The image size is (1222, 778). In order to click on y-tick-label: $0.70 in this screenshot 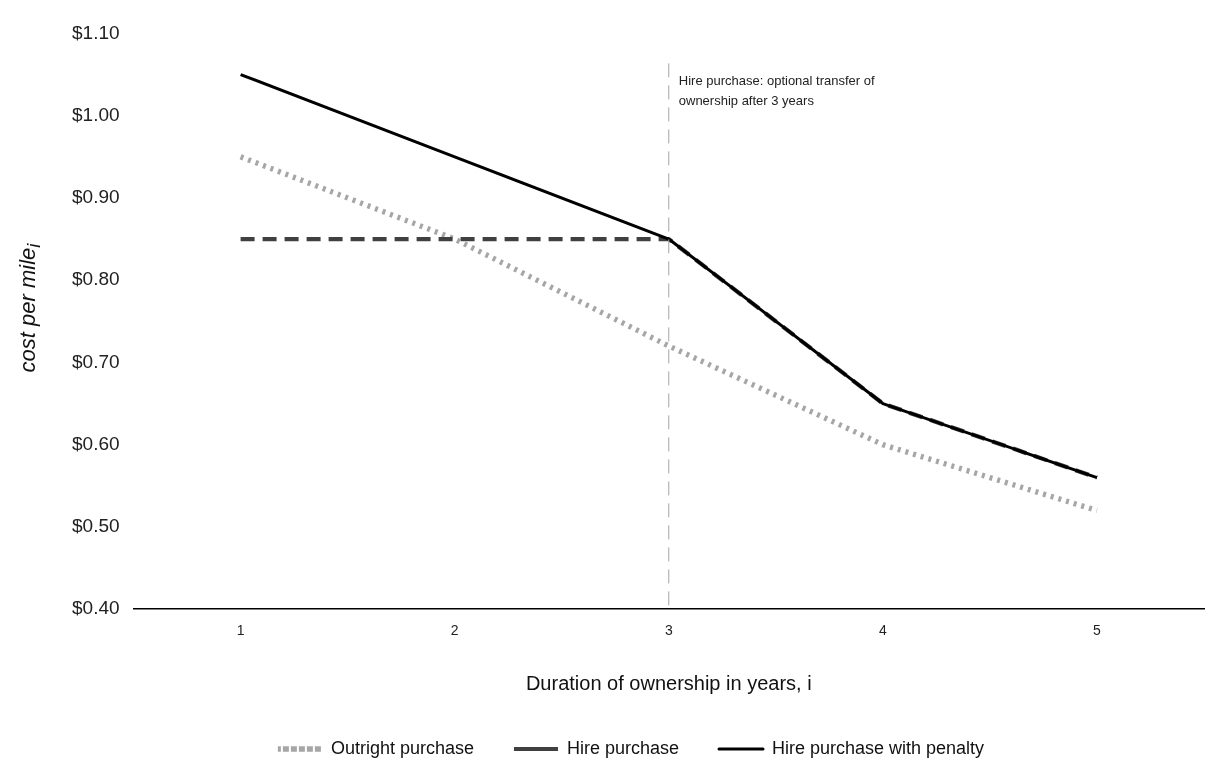, I will do `click(96, 361)`.